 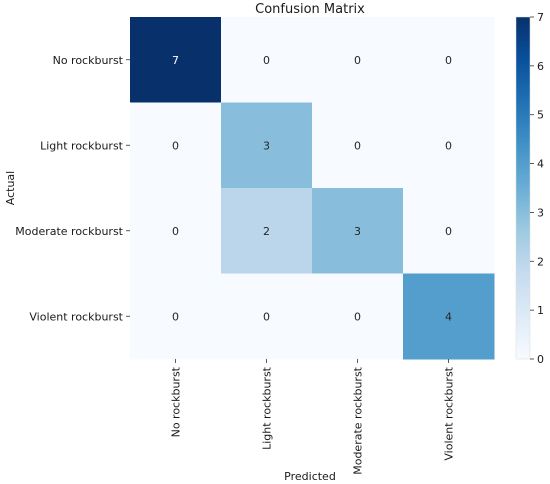 I want to click on x-tick-label: No rockburst, so click(x=176, y=401).